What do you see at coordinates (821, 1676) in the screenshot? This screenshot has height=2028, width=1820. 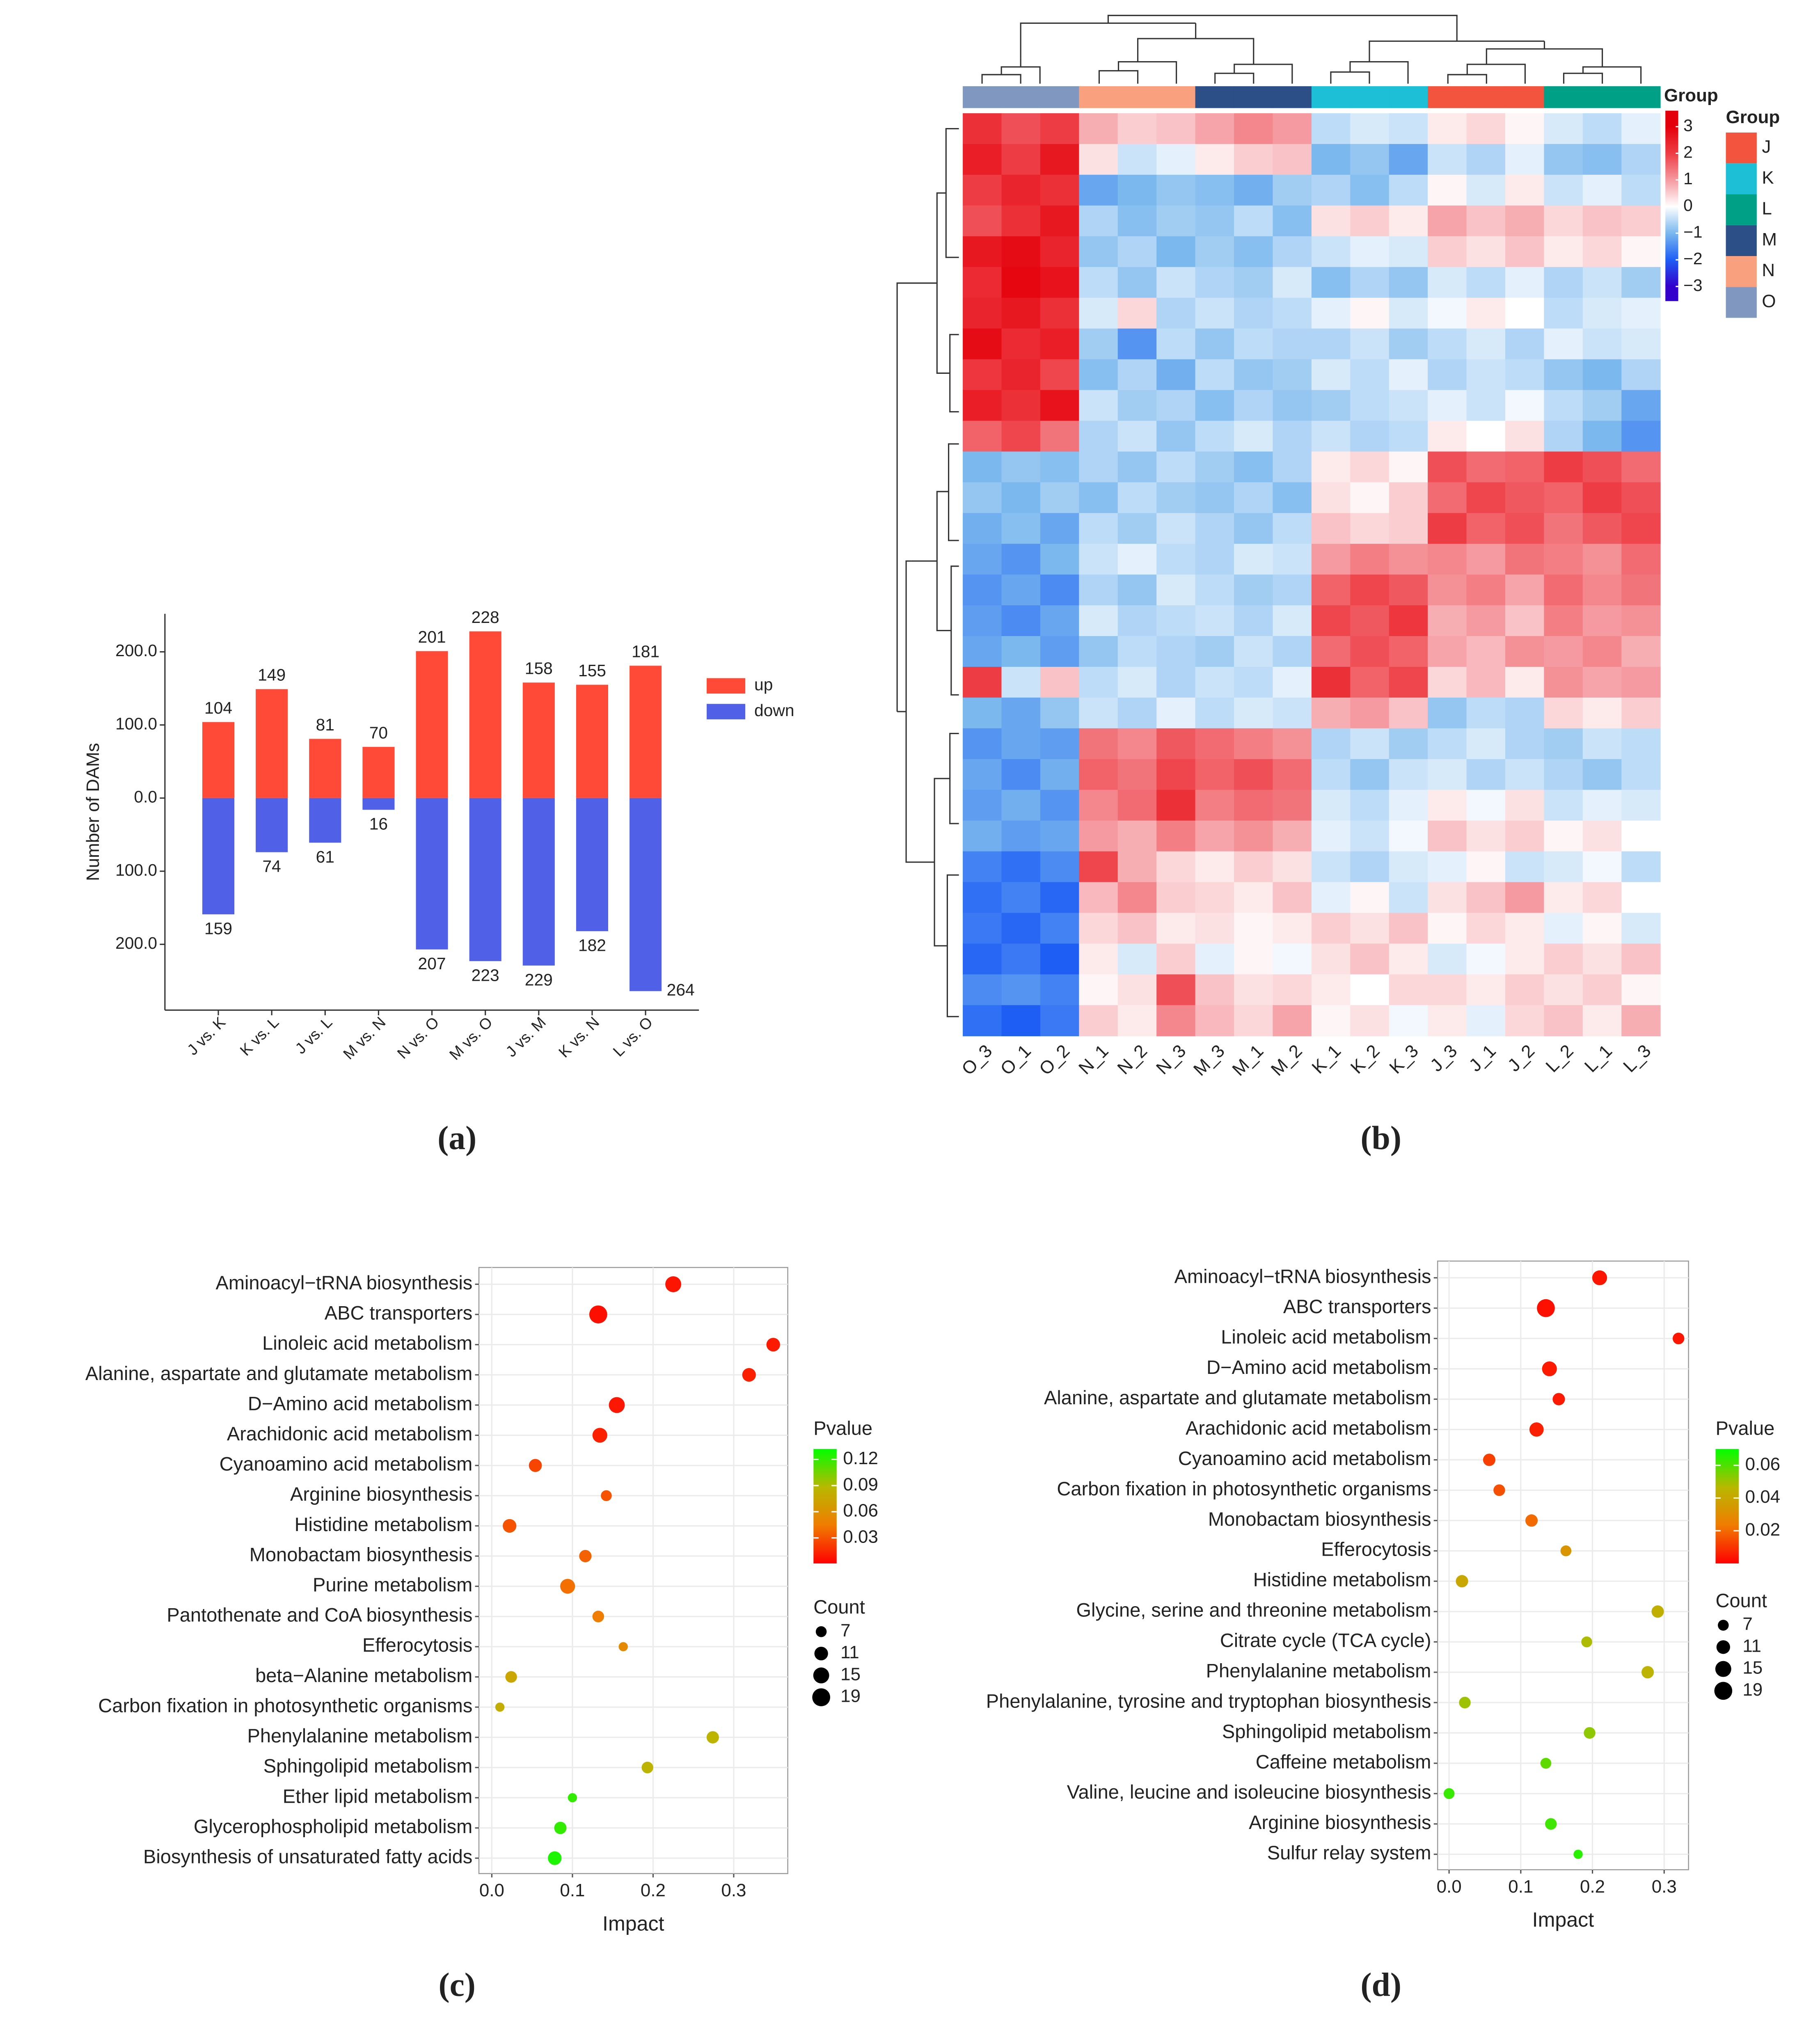 I see `size-legend-point` at bounding box center [821, 1676].